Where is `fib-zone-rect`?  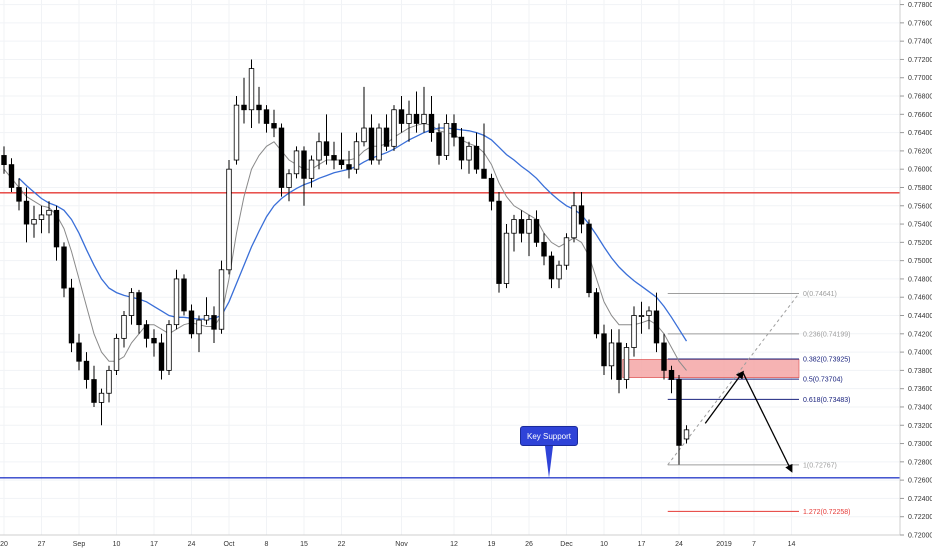
fib-zone-rect is located at coordinates (711, 368).